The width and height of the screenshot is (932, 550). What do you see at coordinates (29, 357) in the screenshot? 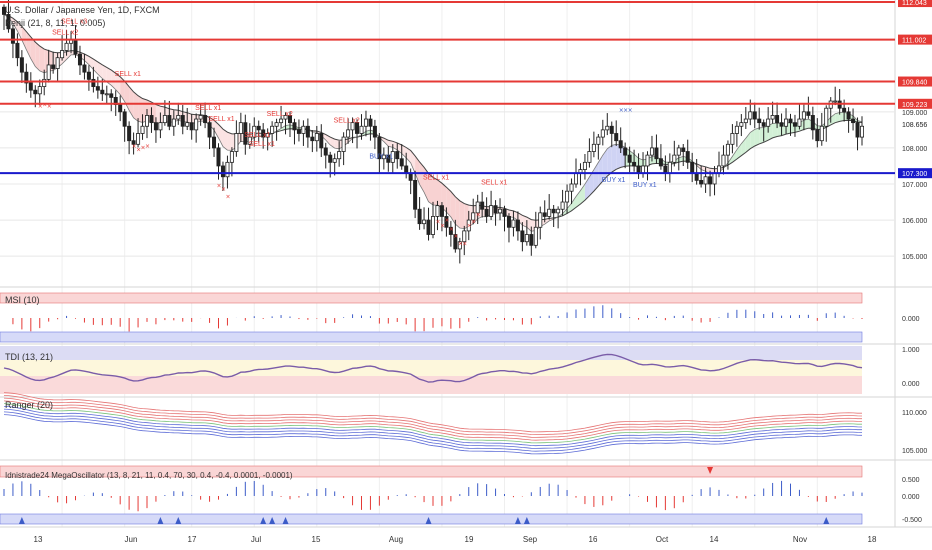
I see `tdi-title: TDI (13, 21)` at bounding box center [29, 357].